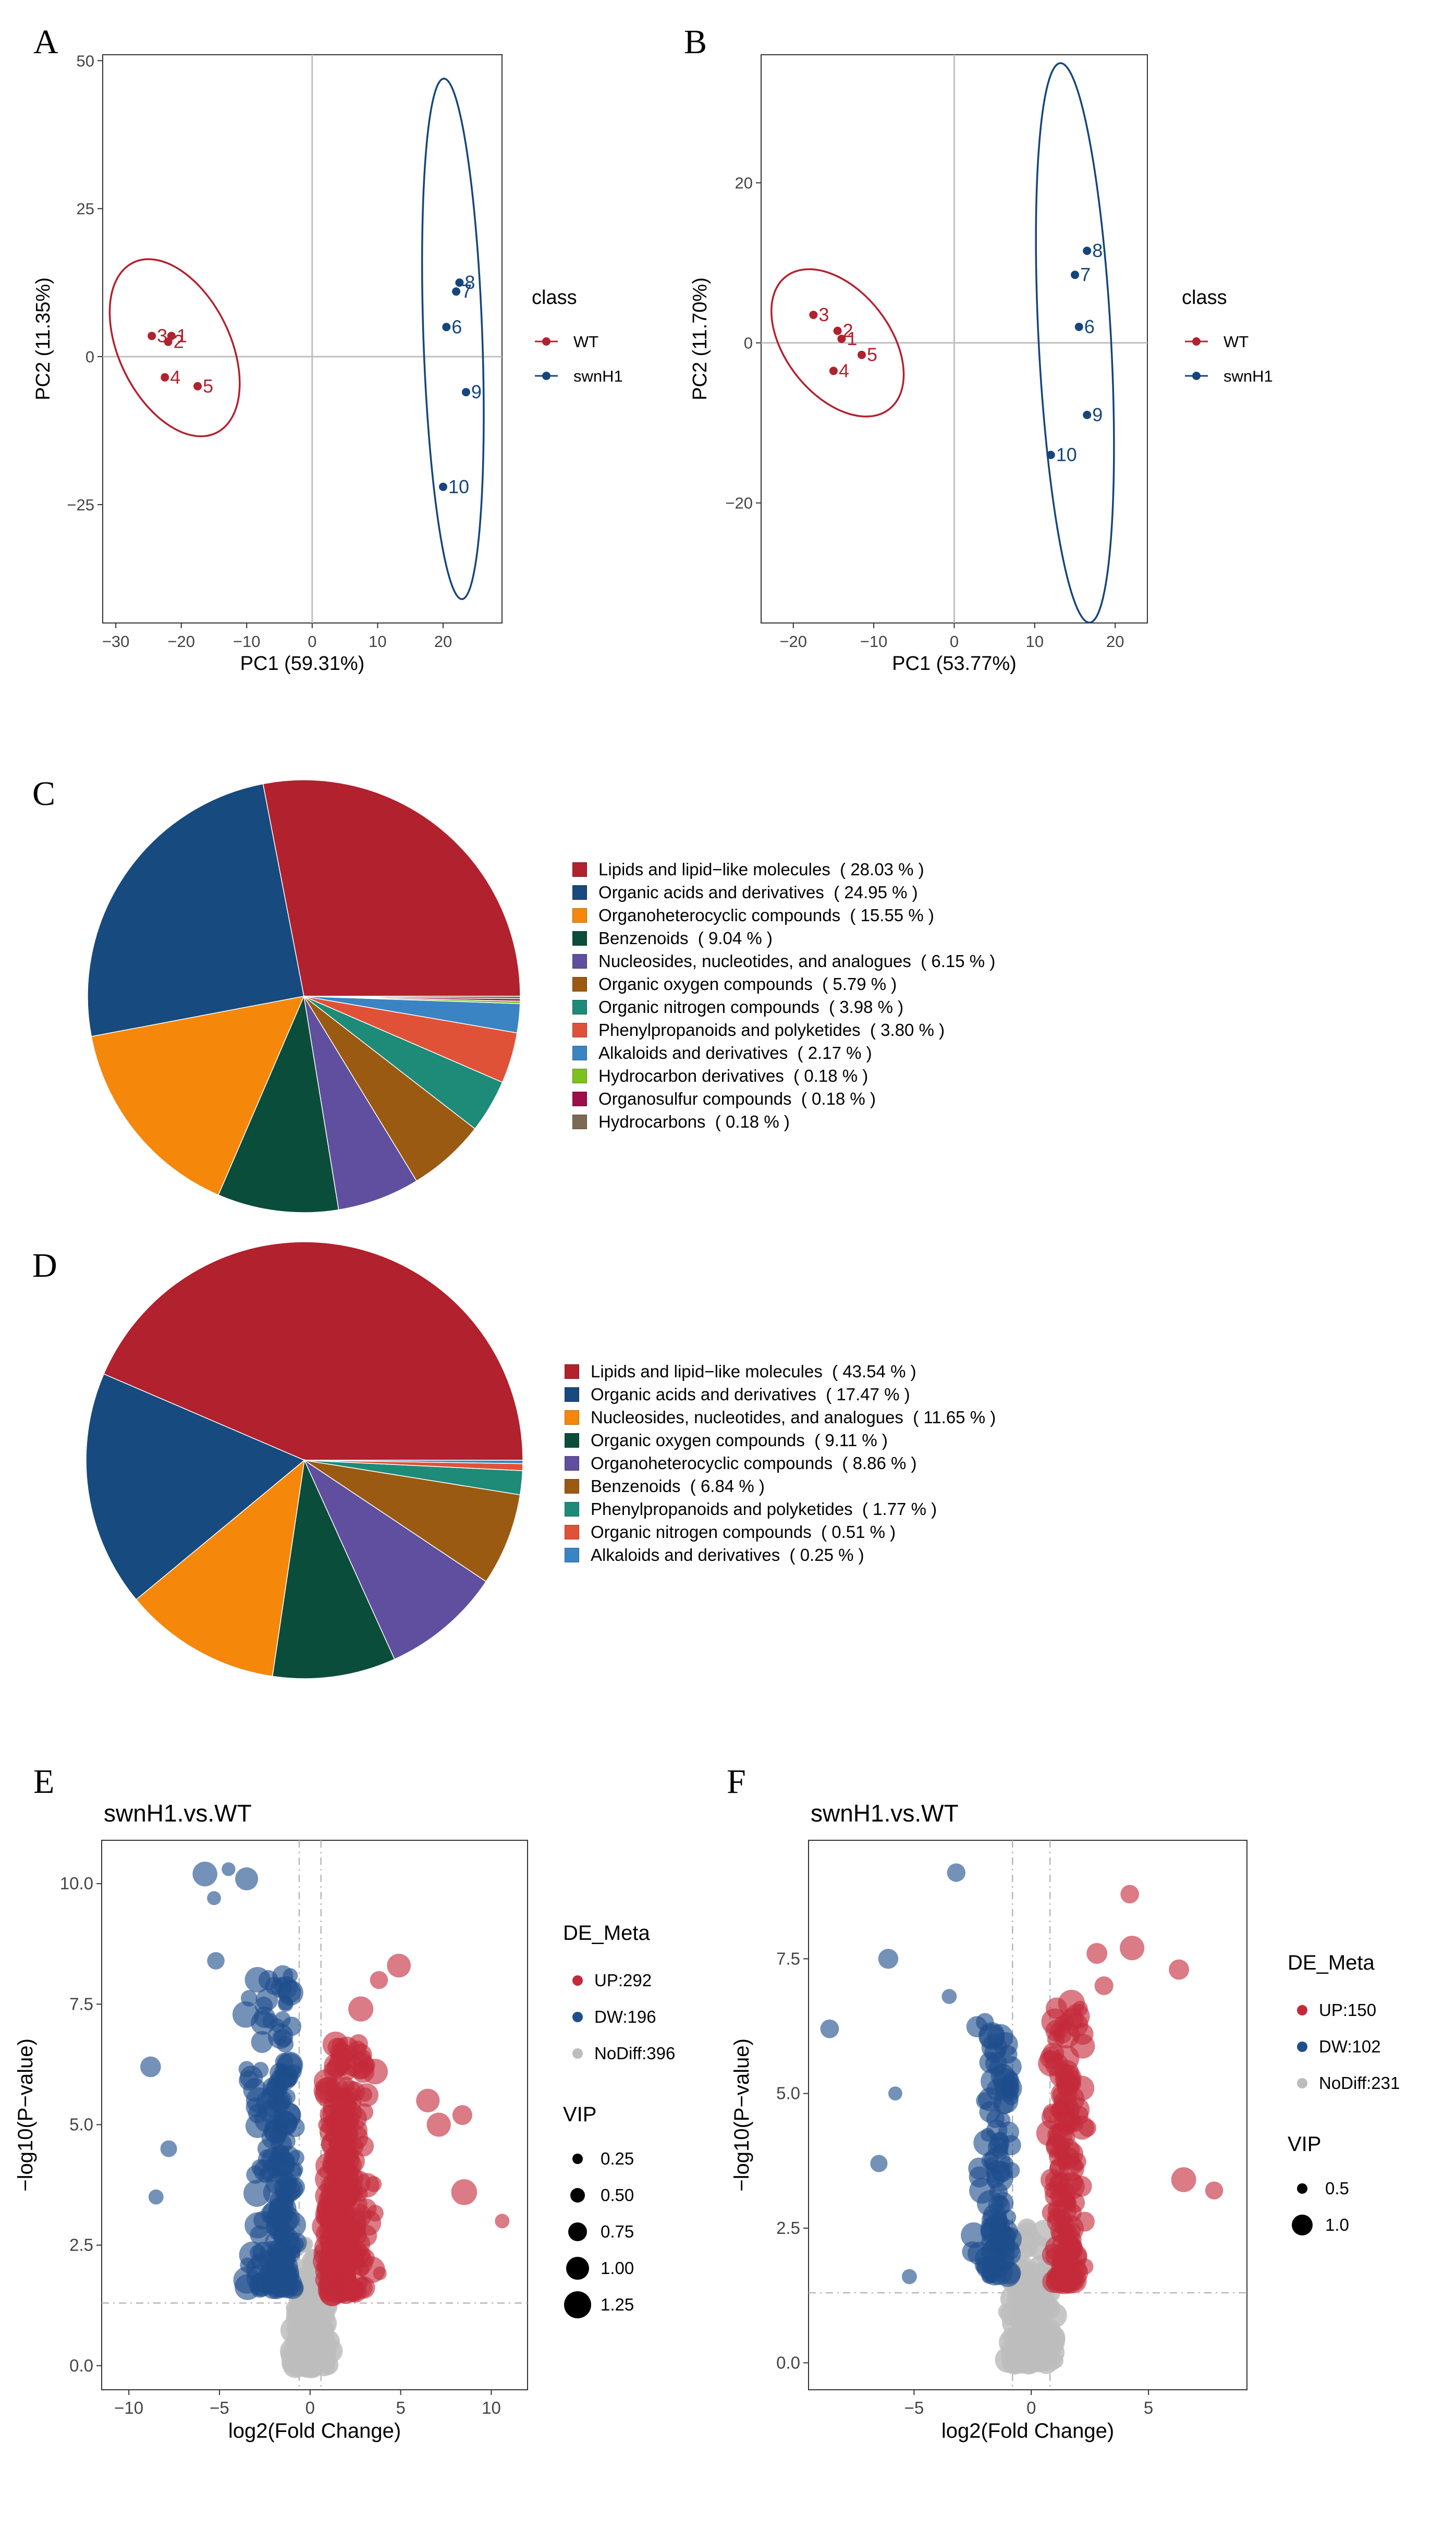 Image resolution: width=1456 pixels, height=2530 pixels. I want to click on panel-label-d: D, so click(44, 1265).